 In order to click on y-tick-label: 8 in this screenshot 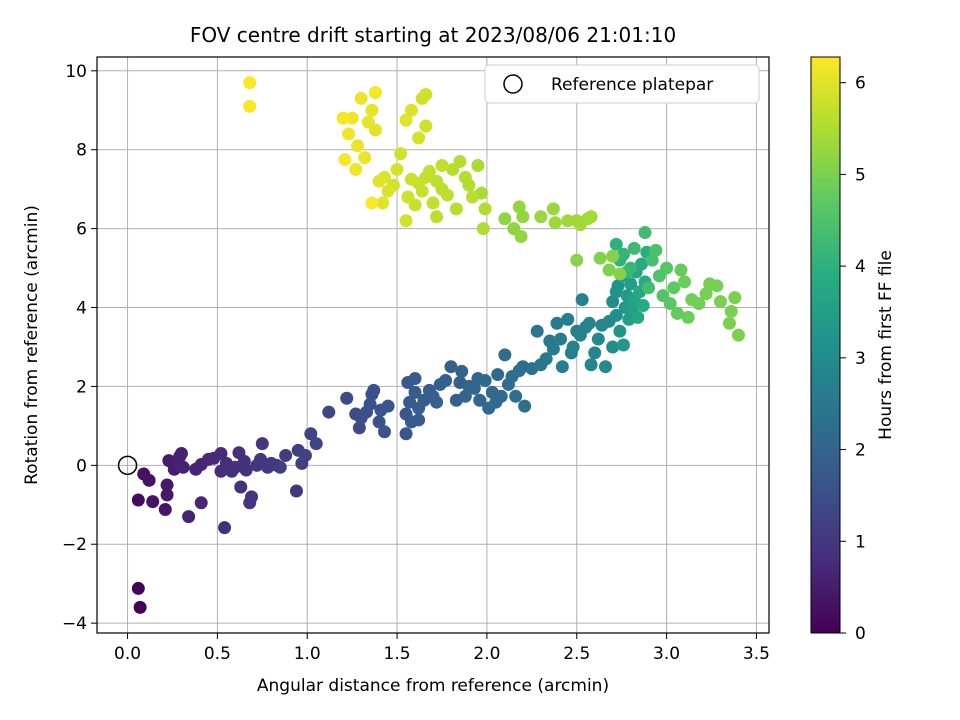, I will do `click(81, 151)`.